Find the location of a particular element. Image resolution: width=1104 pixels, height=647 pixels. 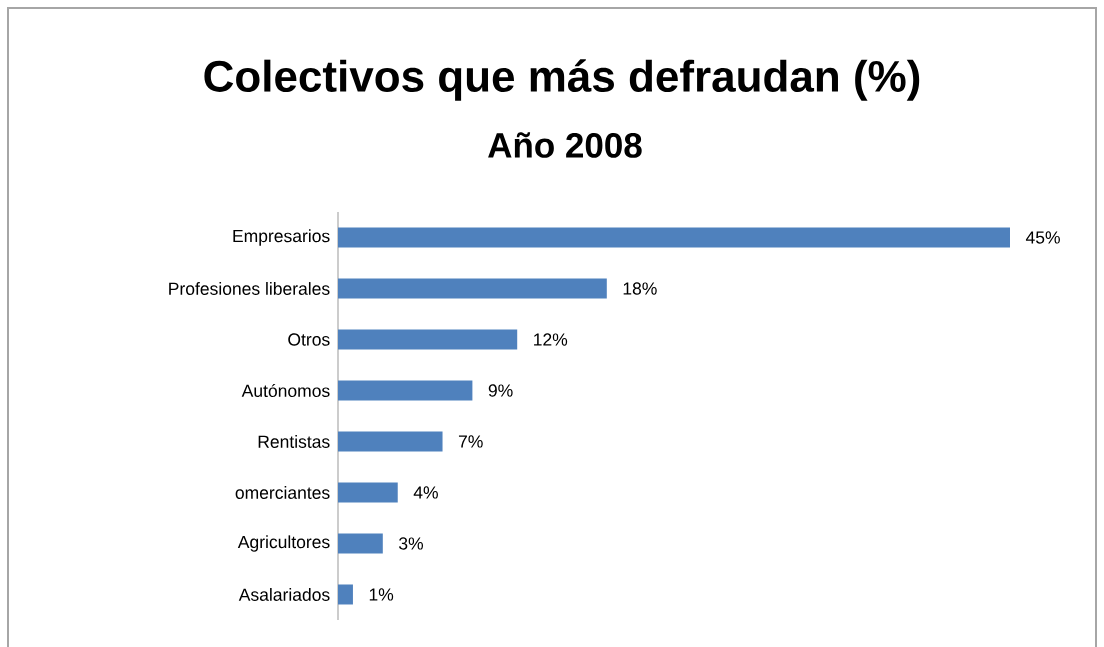

y-tick-label: Profesiones liberales is located at coordinates (249, 288).